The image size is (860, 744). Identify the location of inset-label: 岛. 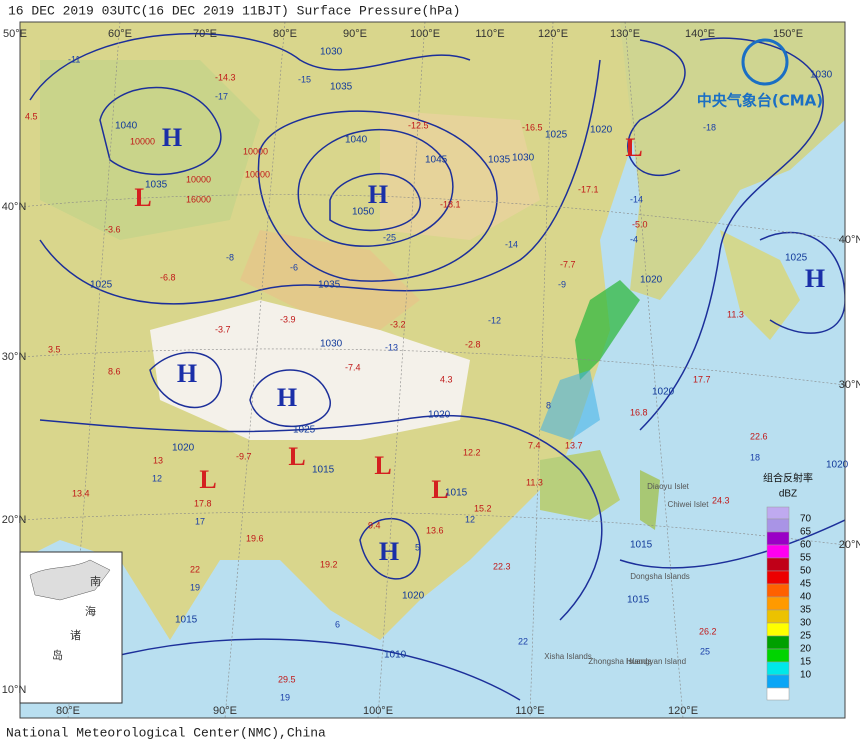
(57, 655).